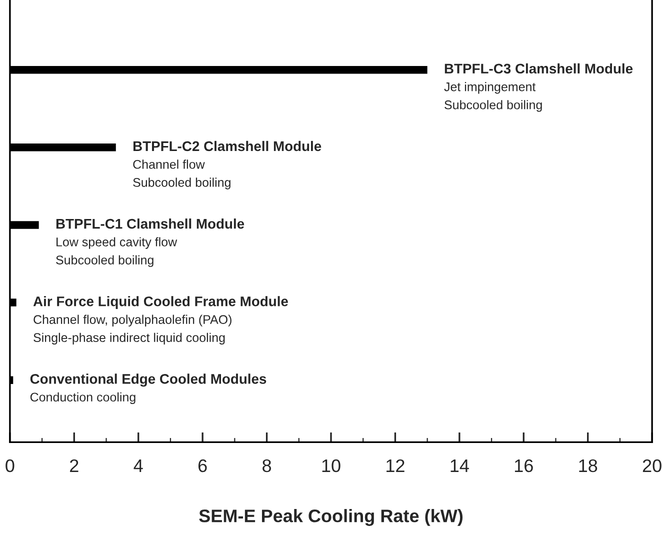 The width and height of the screenshot is (662, 536). Describe the element at coordinates (395, 465) in the screenshot. I see `x-tick-label: 12` at that location.